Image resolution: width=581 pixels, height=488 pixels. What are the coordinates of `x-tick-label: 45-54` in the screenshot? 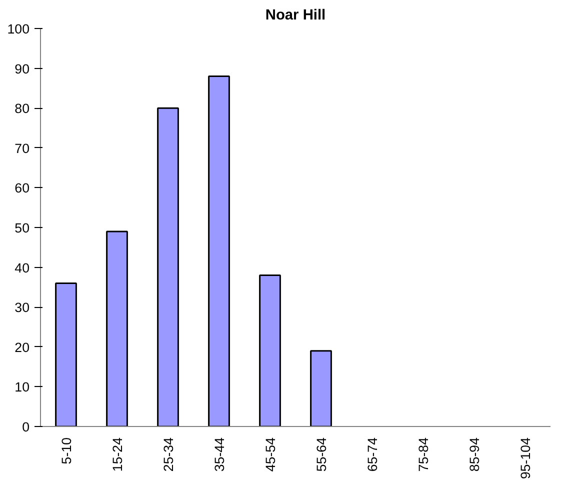 It's located at (270, 454).